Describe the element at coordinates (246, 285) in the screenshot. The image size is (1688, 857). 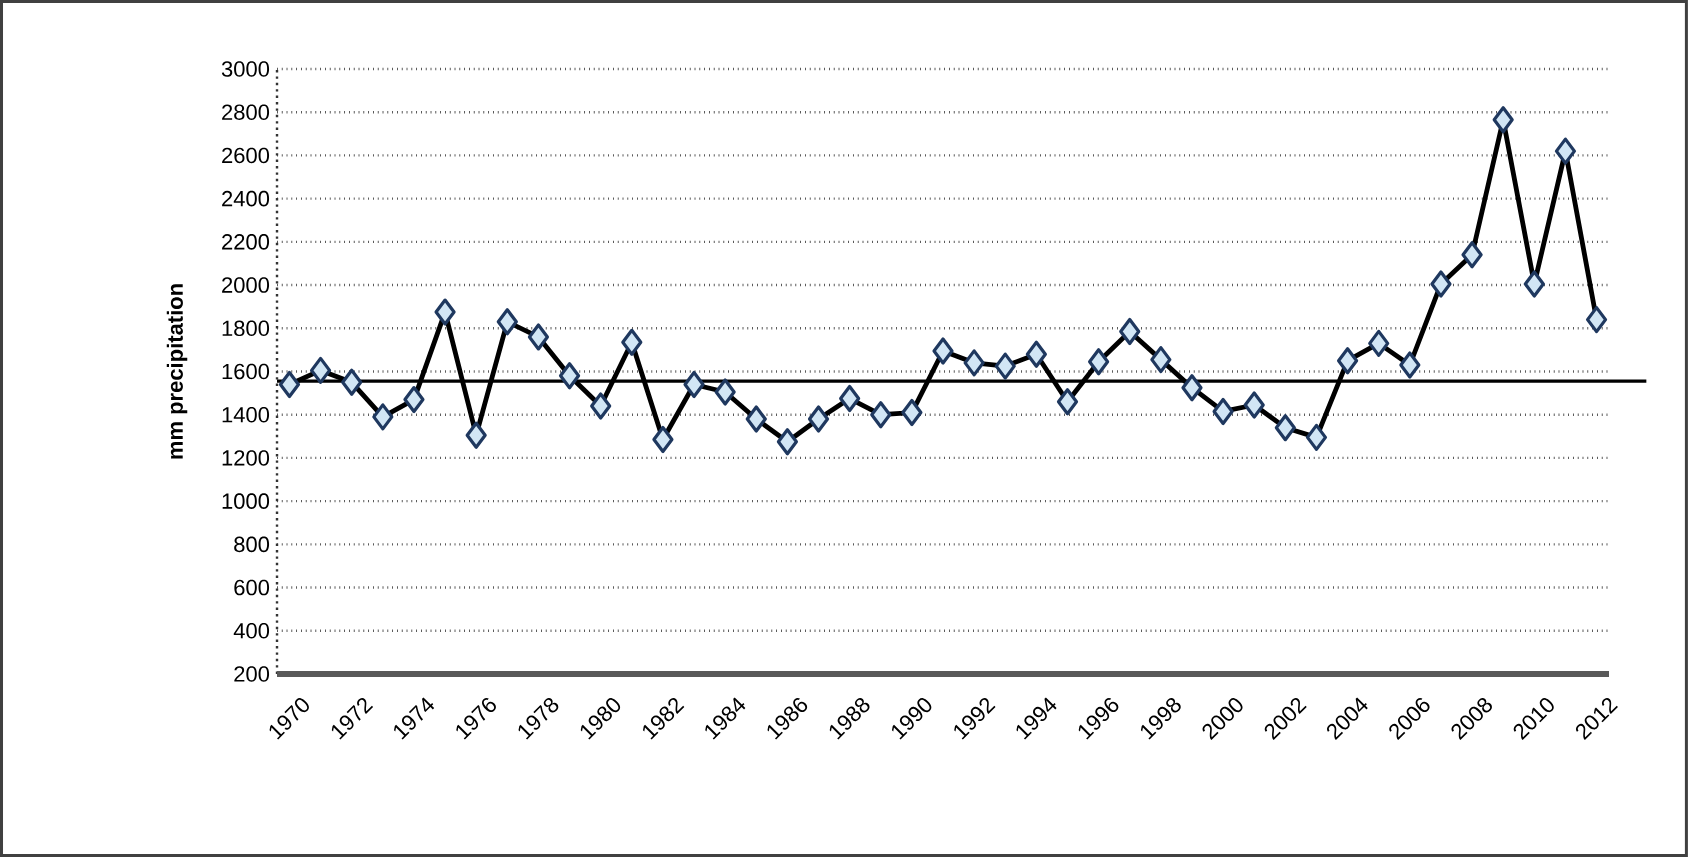
I see `y-tick-label: 2000` at that location.